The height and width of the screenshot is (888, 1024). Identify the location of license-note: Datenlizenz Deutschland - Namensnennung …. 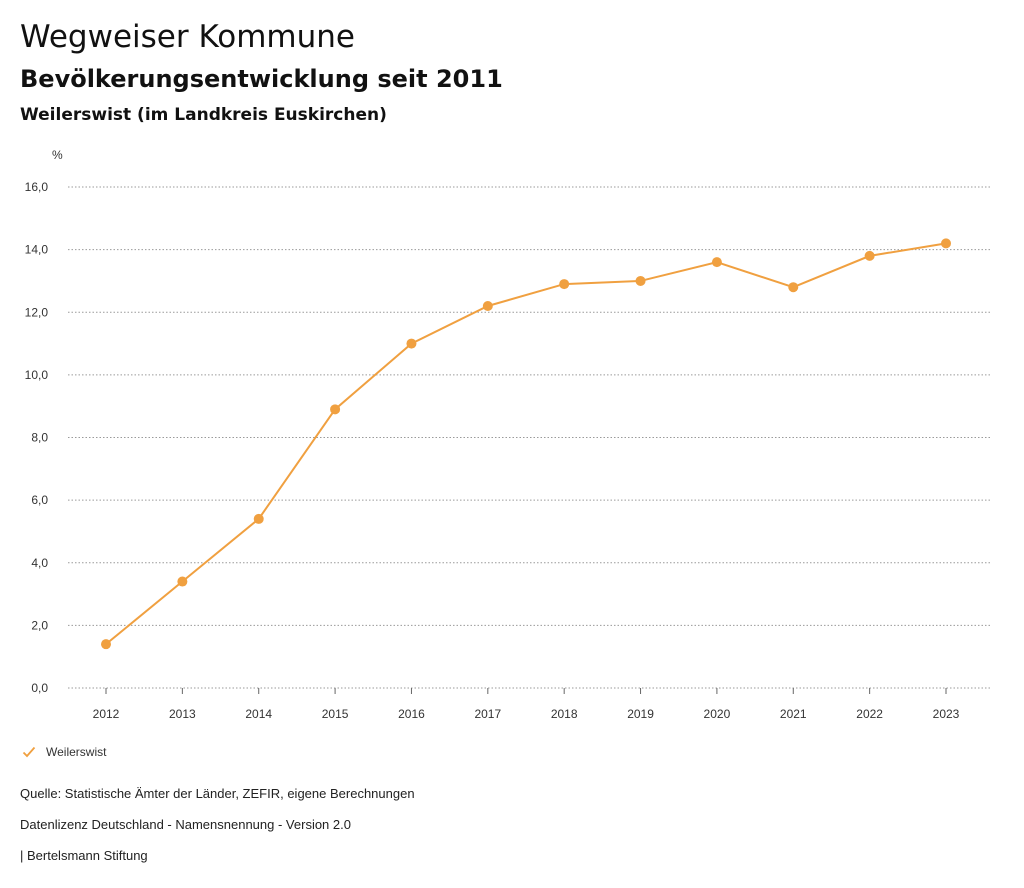
(185, 824).